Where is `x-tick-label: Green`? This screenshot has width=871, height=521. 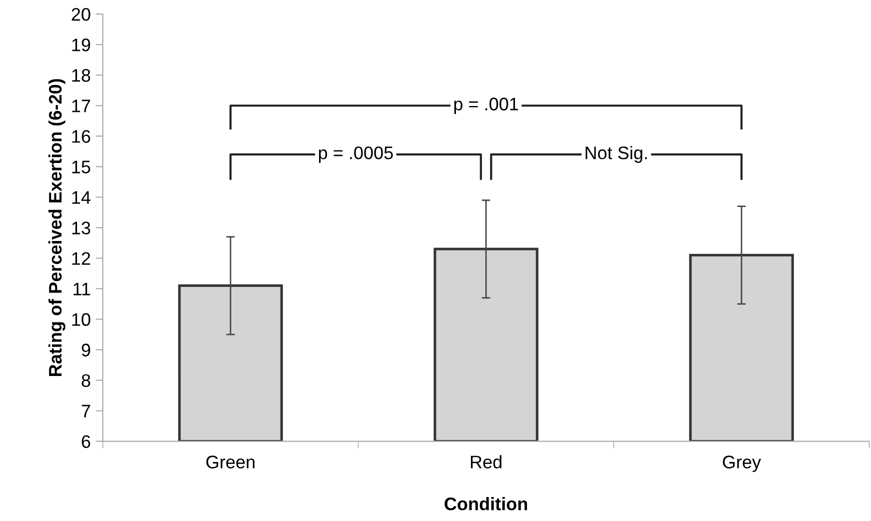 x-tick-label: Green is located at coordinates (230, 462).